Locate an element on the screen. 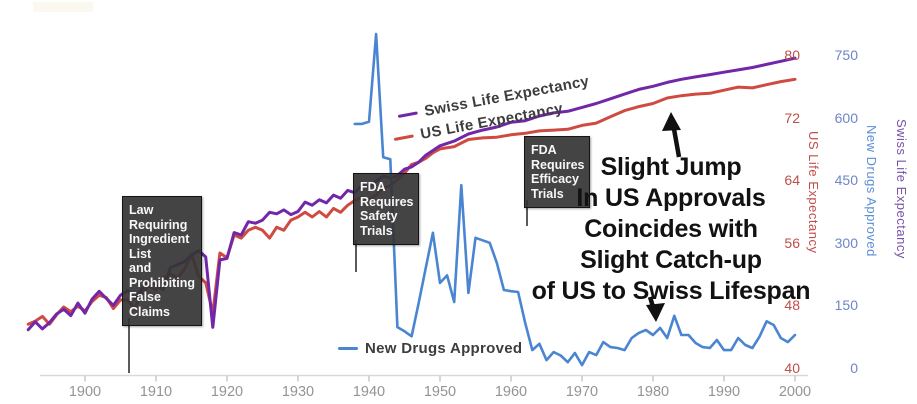 Image resolution: width=917 pixels, height=404 pixels. us-tick-label: 72 is located at coordinates (792, 117).